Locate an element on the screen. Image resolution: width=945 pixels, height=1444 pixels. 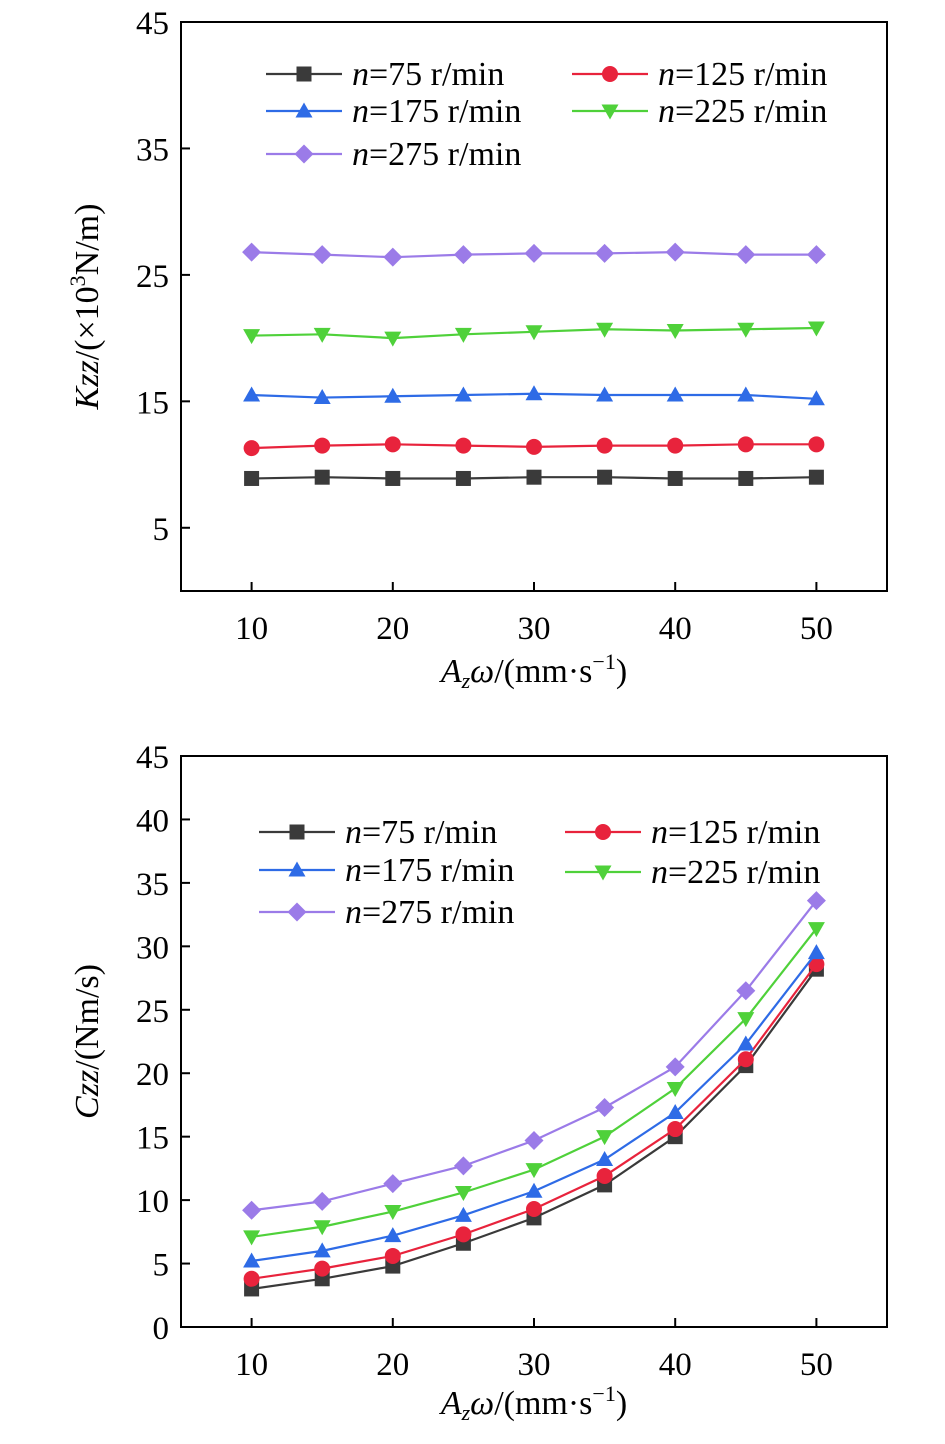
legend-label: n=275 r/min is located at coordinates (429, 912).